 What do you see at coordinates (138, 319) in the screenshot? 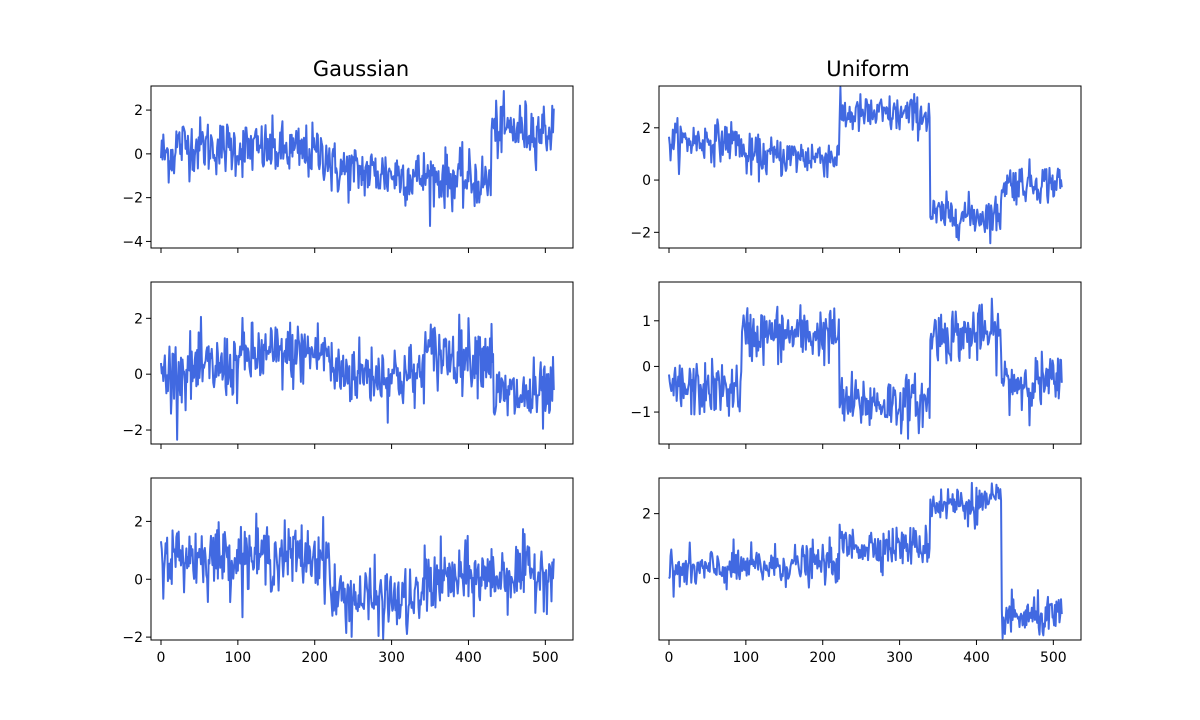
I see `y-tick-label-gaussian-2: 2` at bounding box center [138, 319].